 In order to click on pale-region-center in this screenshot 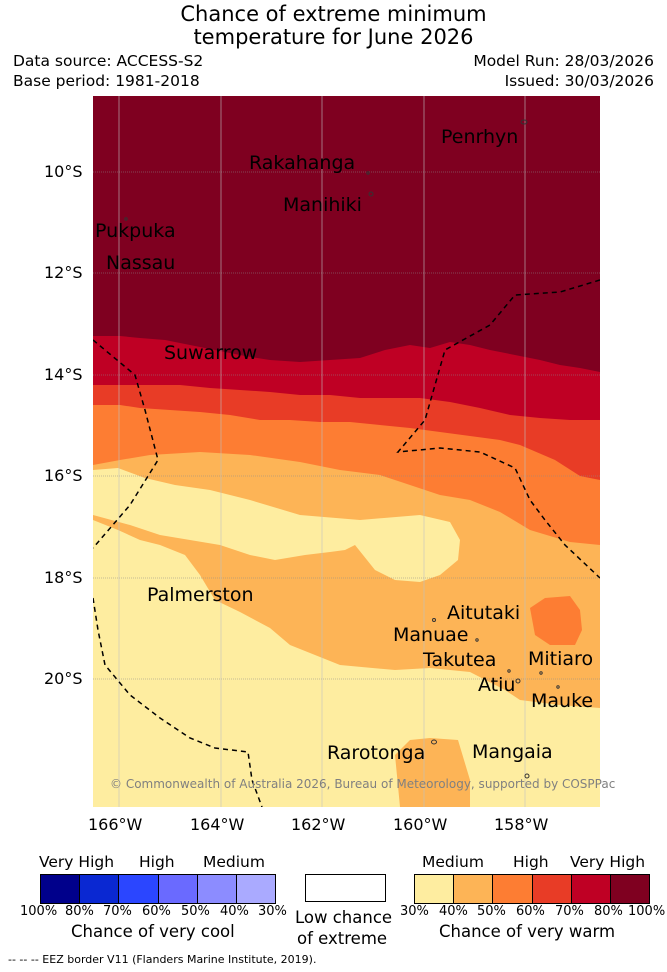, I will do `click(276, 525)`.